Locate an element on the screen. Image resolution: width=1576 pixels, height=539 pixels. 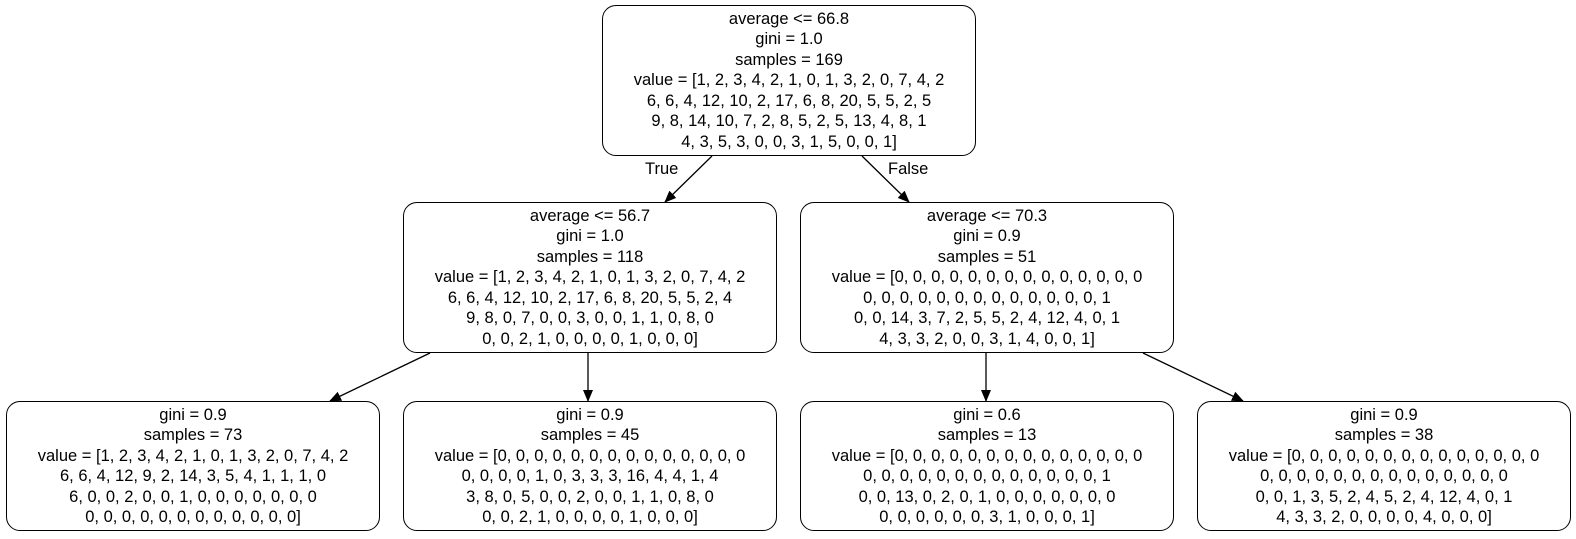
node-leaf-samples: samples = 38 is located at coordinates (1384, 435).